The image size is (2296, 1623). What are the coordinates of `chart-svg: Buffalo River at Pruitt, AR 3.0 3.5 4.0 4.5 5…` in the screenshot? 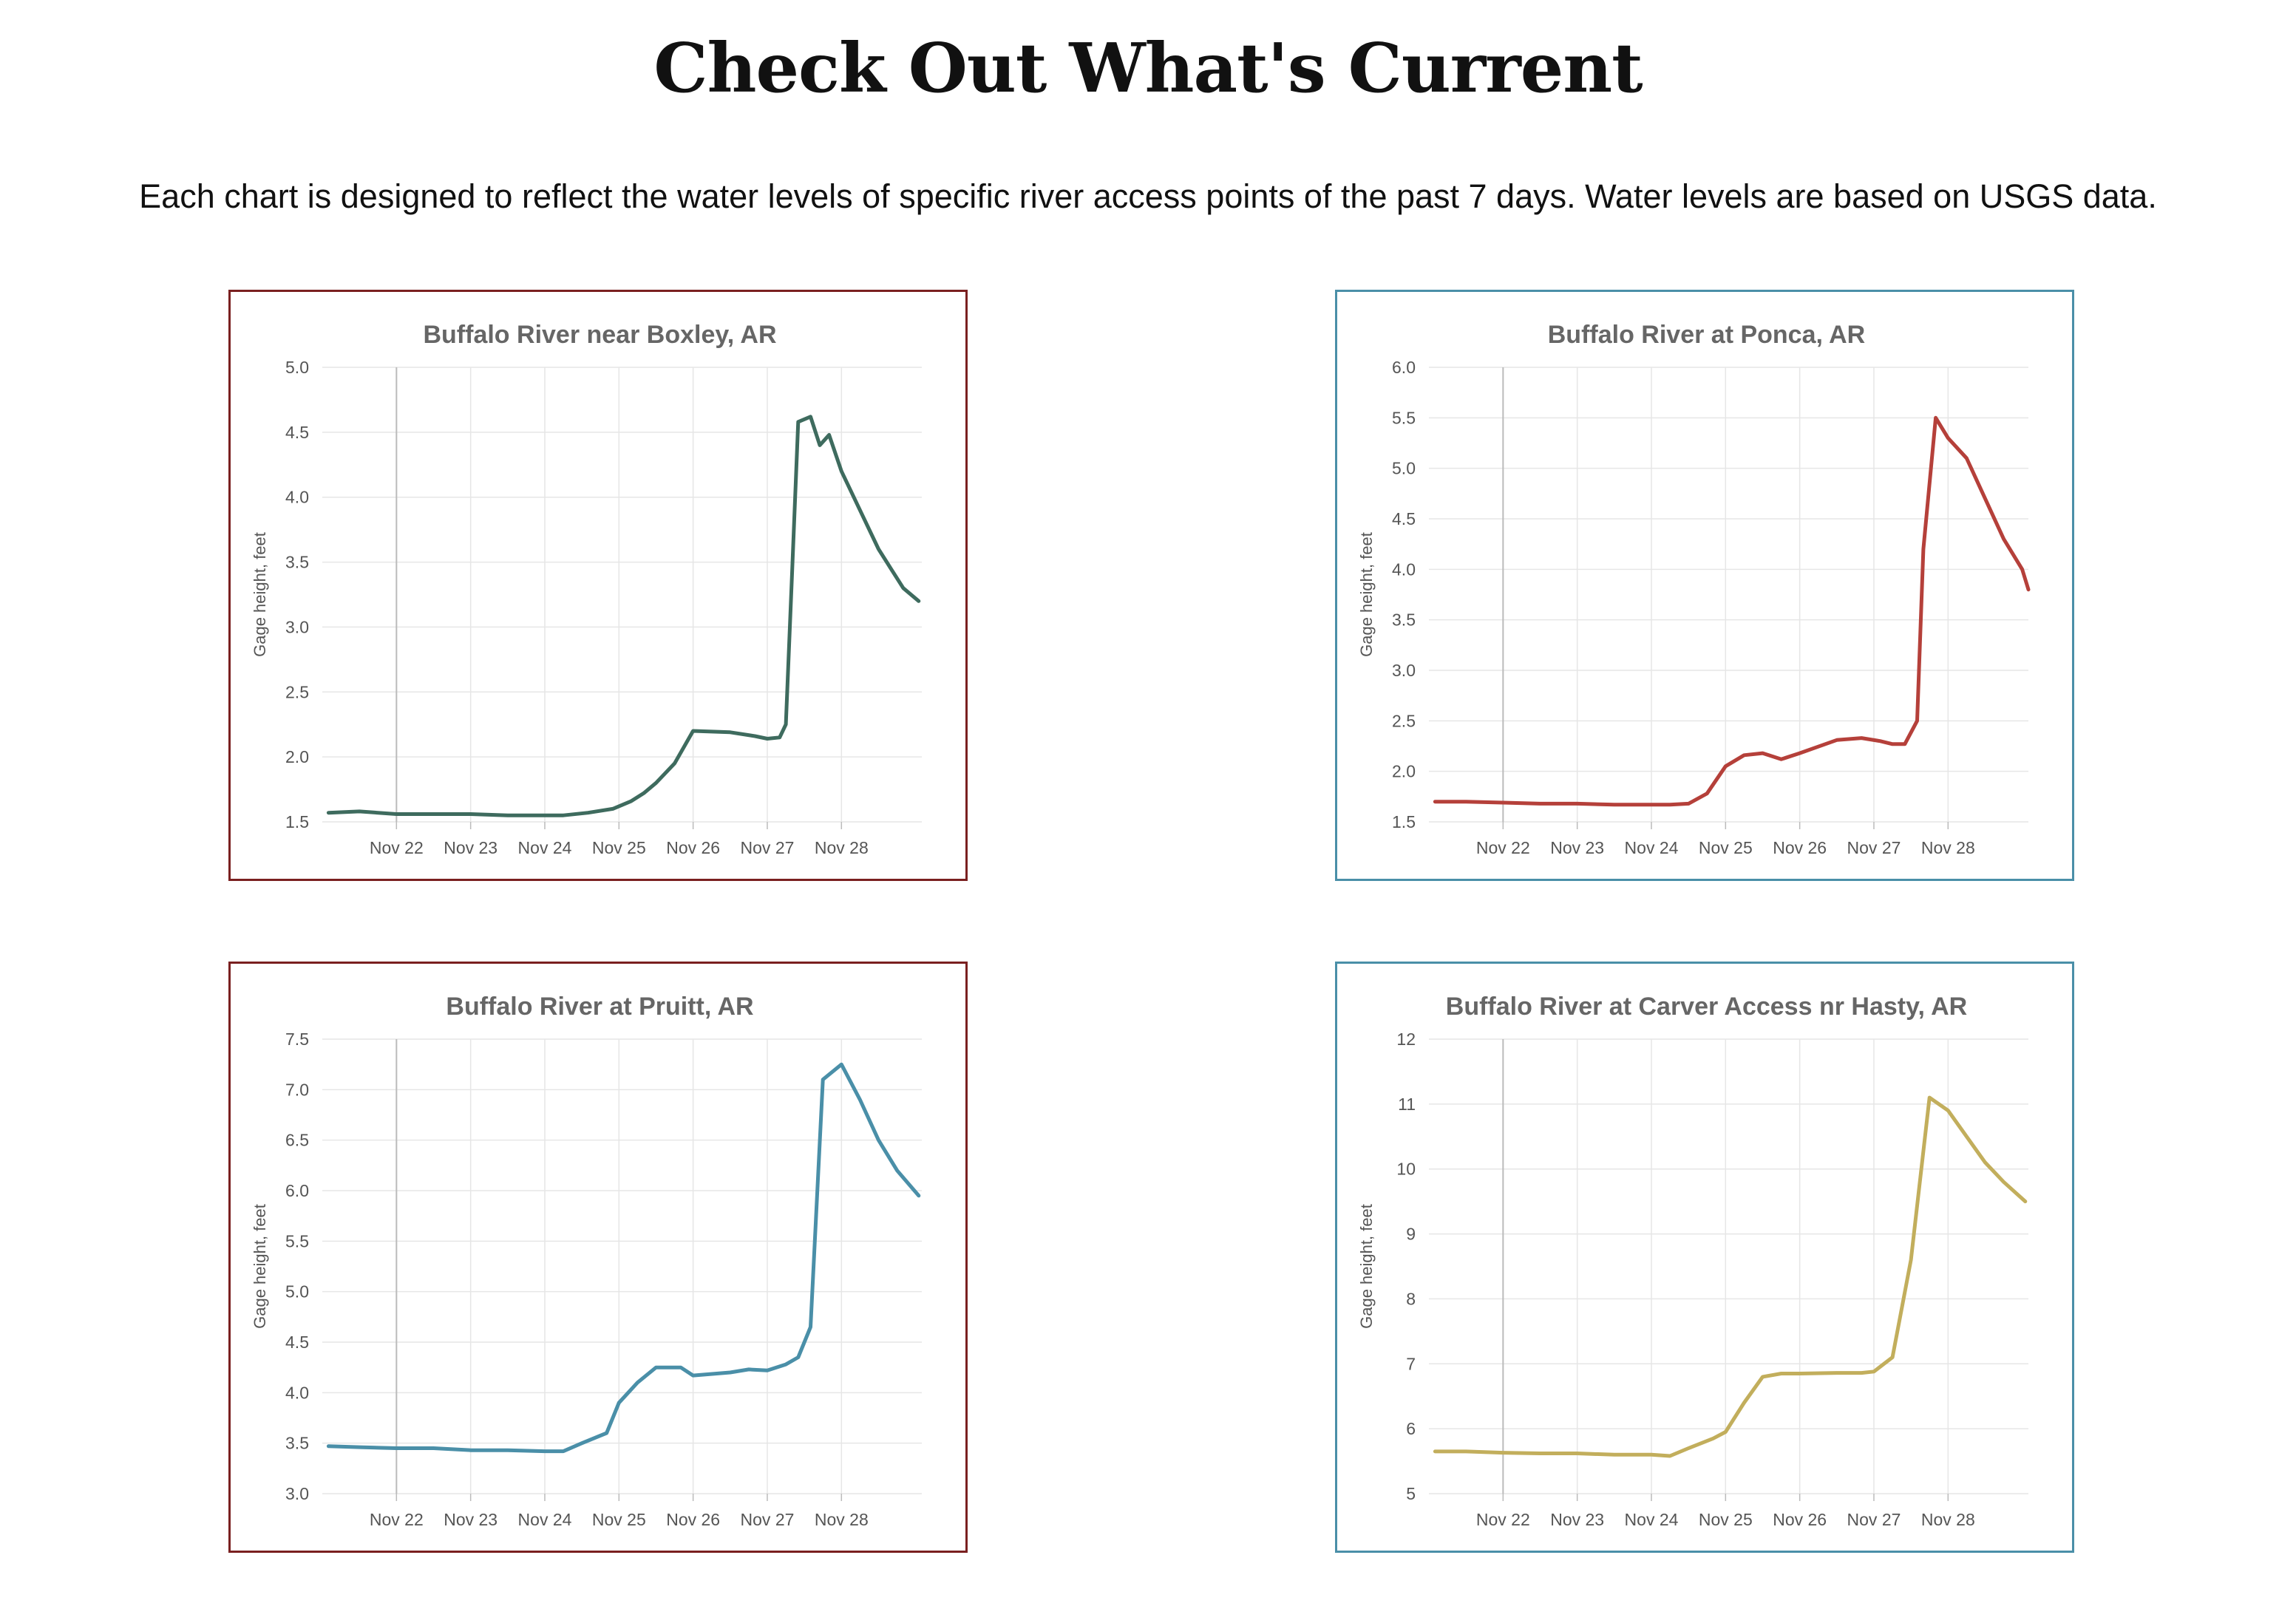 It's located at (586, 1261).